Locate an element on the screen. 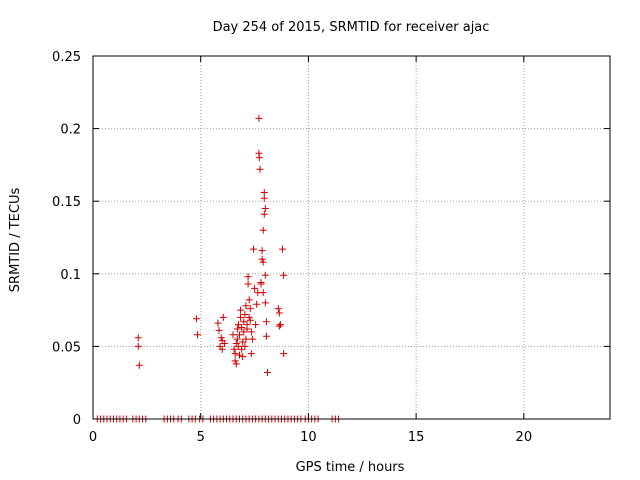 The width and height of the screenshot is (640, 480). x-axis-label: GPS time / hours is located at coordinates (350, 467).